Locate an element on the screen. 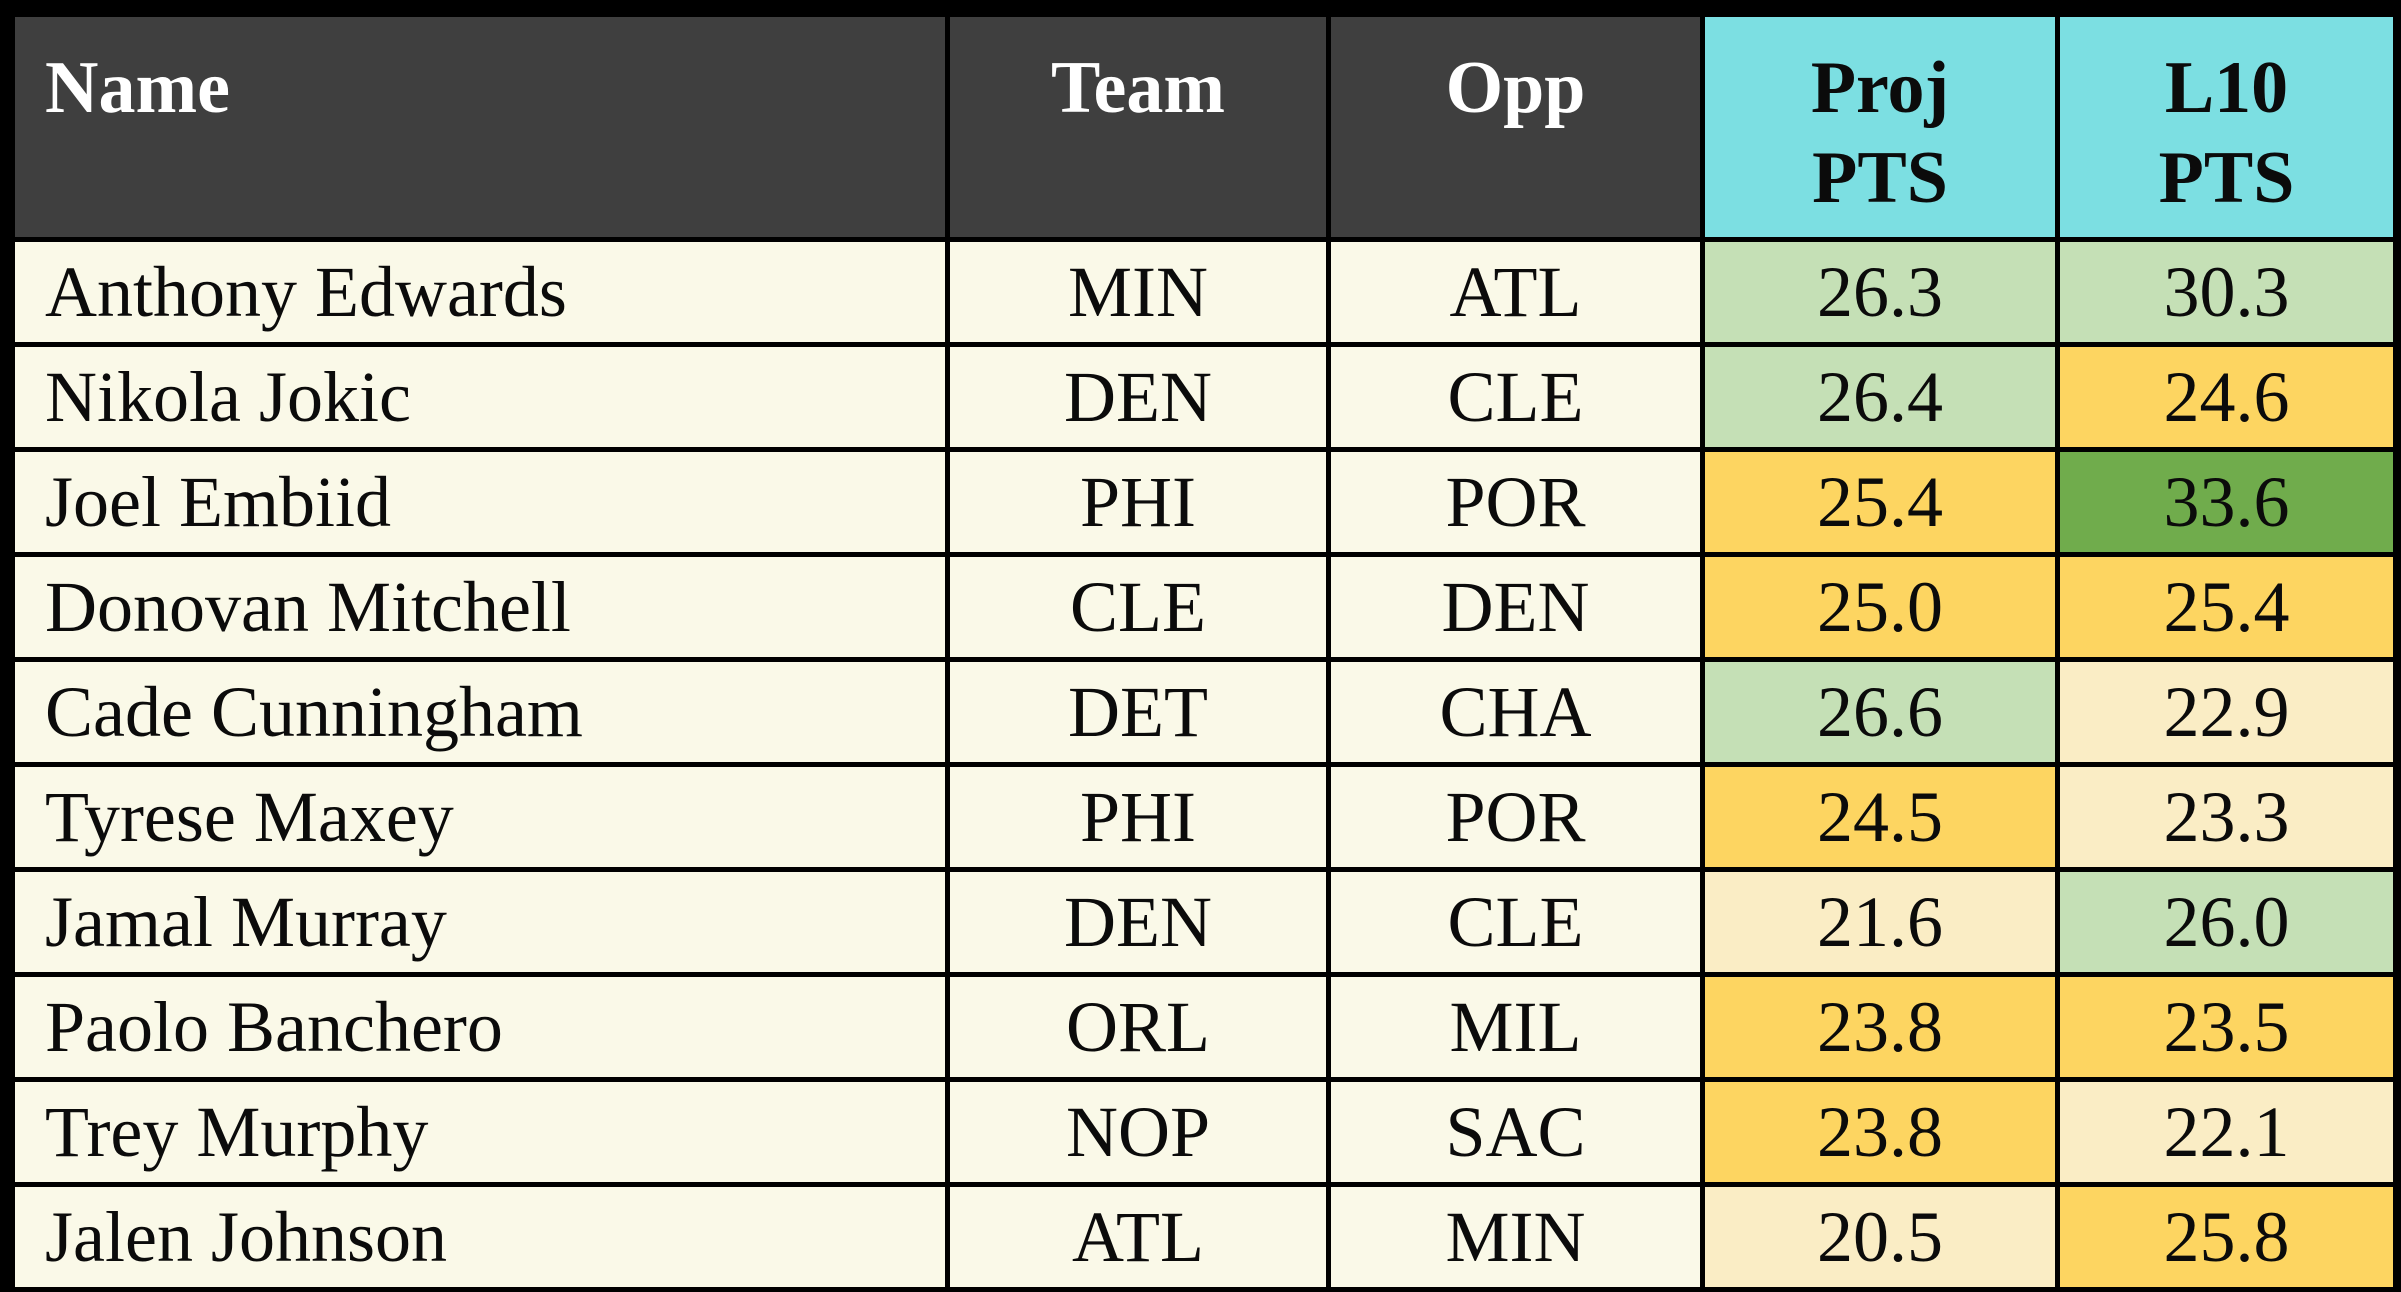  header-proj-pts: Proj PTS is located at coordinates (1880, 127).